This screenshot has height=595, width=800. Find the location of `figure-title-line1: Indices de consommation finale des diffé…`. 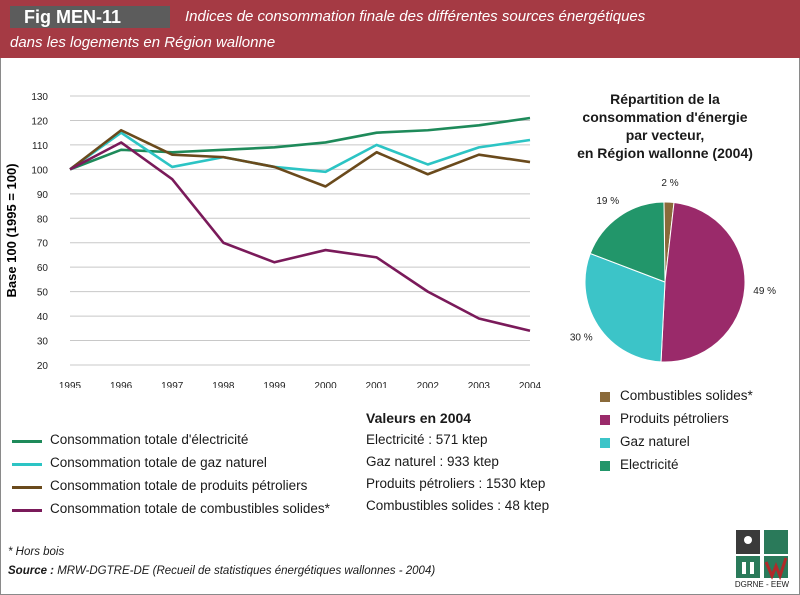

figure-title-line1: Indices de consommation finale des diffé… is located at coordinates (415, 16).